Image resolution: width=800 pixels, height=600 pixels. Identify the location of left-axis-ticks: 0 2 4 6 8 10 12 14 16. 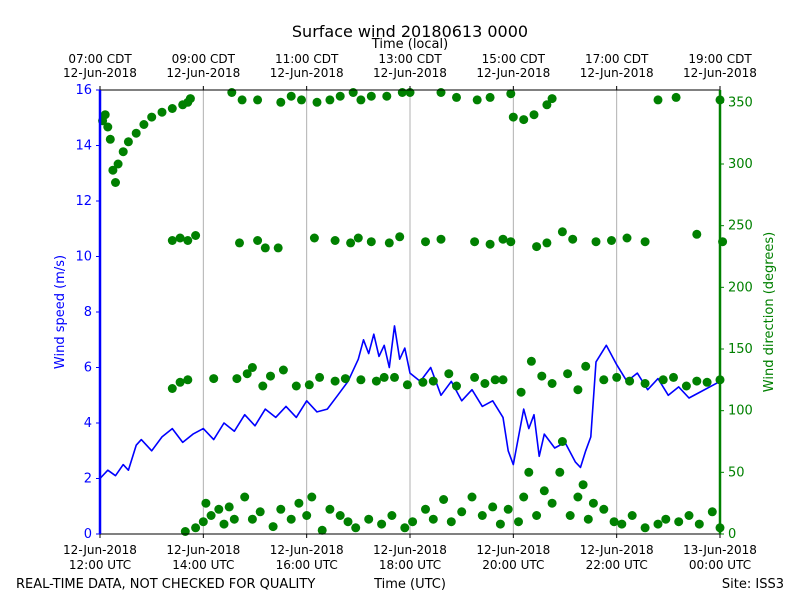
(87, 312).